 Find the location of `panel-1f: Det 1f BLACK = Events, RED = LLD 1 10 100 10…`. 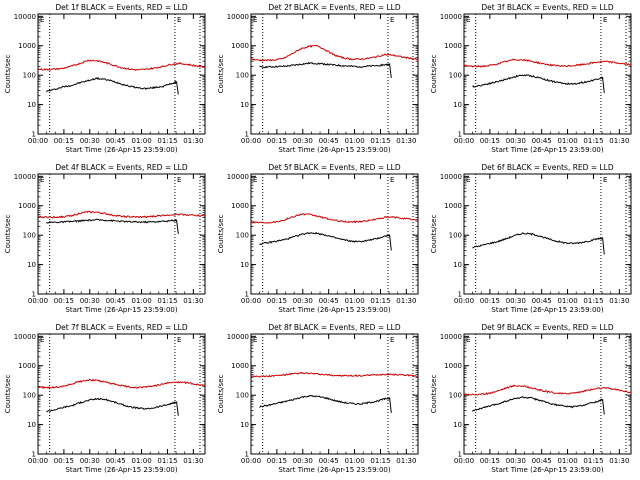

panel-1f: Det 1f BLACK = Events, RED = LLD 1 10 100 10… is located at coordinates (105, 78).